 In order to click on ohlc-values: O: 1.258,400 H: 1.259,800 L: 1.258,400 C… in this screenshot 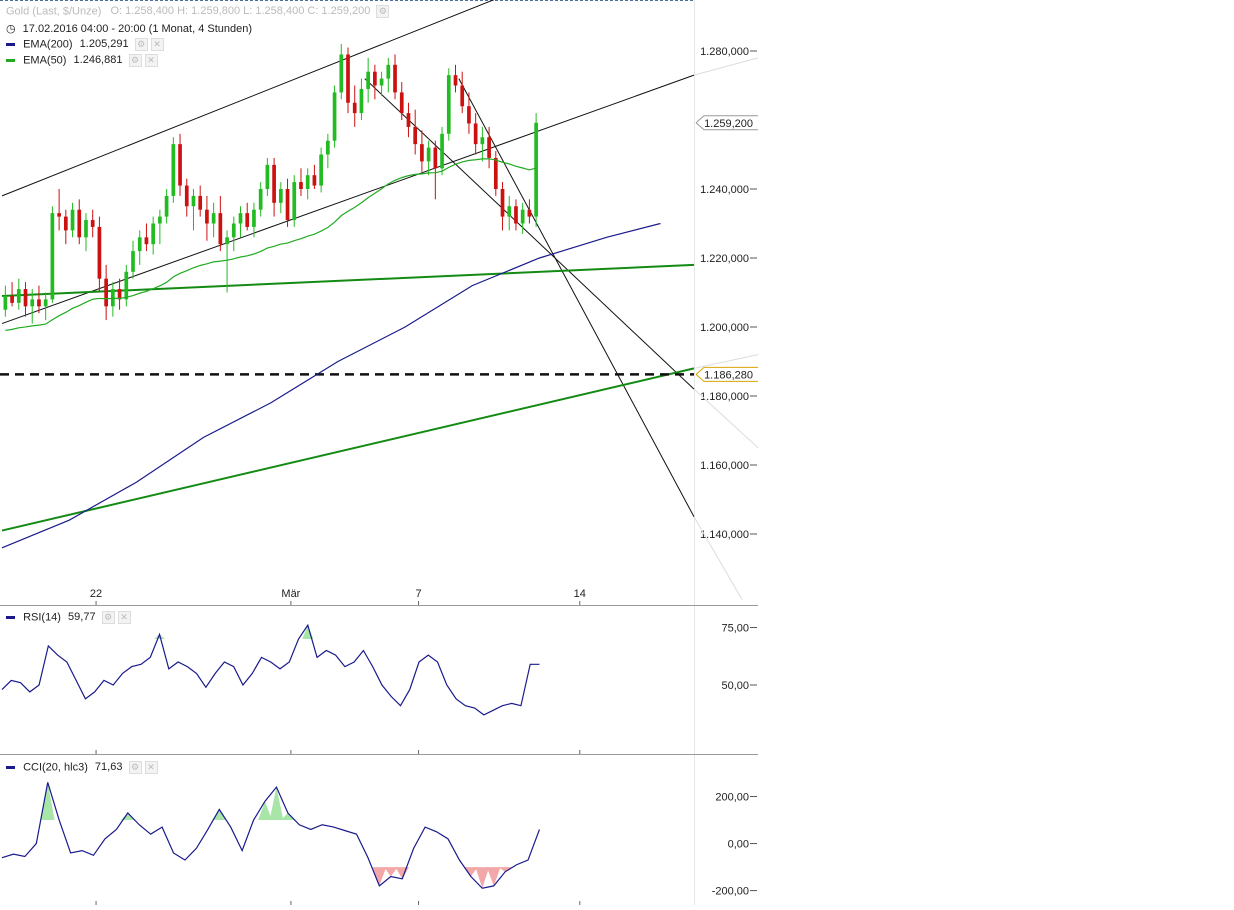, I will do `click(240, 11)`.